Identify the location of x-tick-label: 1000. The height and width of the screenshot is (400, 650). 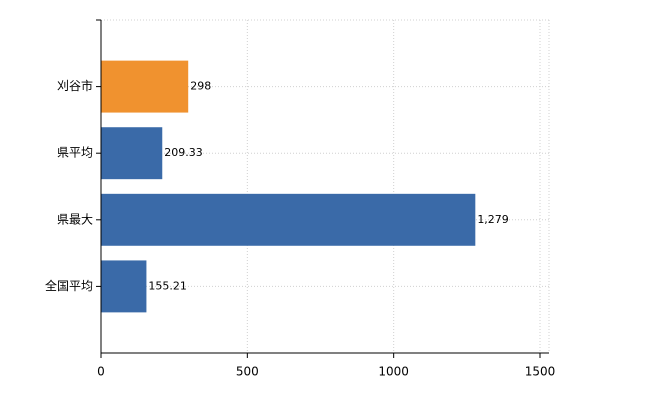
(393, 372).